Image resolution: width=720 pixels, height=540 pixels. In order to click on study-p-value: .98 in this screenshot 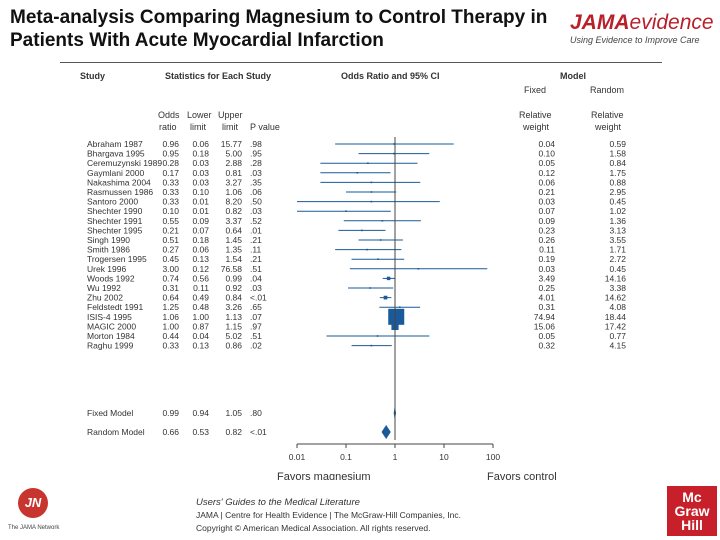, I will do `click(256, 144)`.